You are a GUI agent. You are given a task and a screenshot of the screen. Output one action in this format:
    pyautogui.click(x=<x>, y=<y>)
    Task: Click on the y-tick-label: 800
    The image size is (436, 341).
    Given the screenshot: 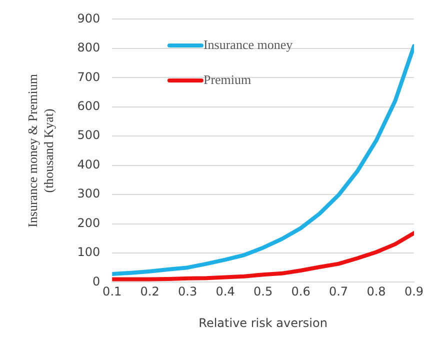 What is the action you would take?
    pyautogui.click(x=88, y=47)
    